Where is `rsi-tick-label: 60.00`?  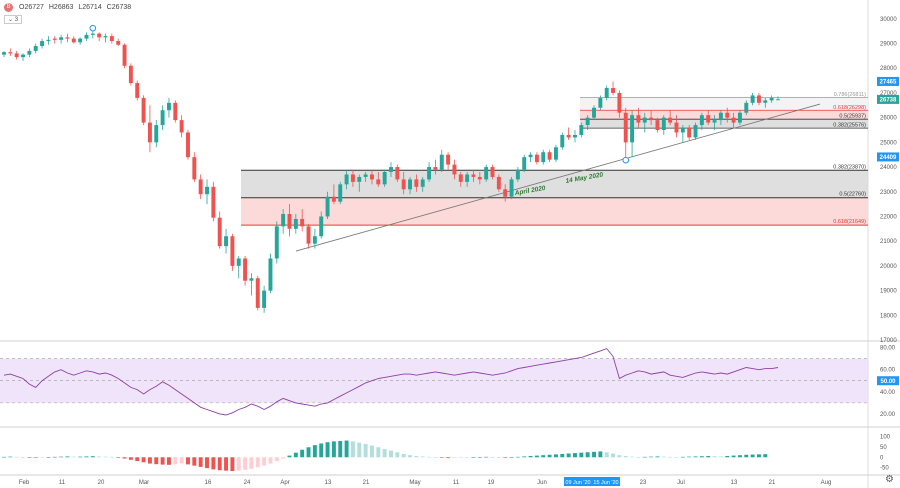
rsi-tick-label: 60.00 is located at coordinates (888, 371).